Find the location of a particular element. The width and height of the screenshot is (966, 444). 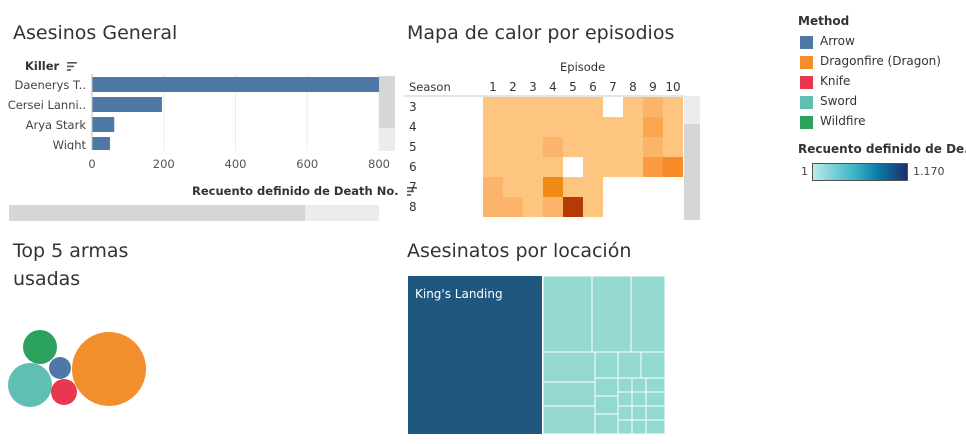

bubble-knife is located at coordinates (64, 392).